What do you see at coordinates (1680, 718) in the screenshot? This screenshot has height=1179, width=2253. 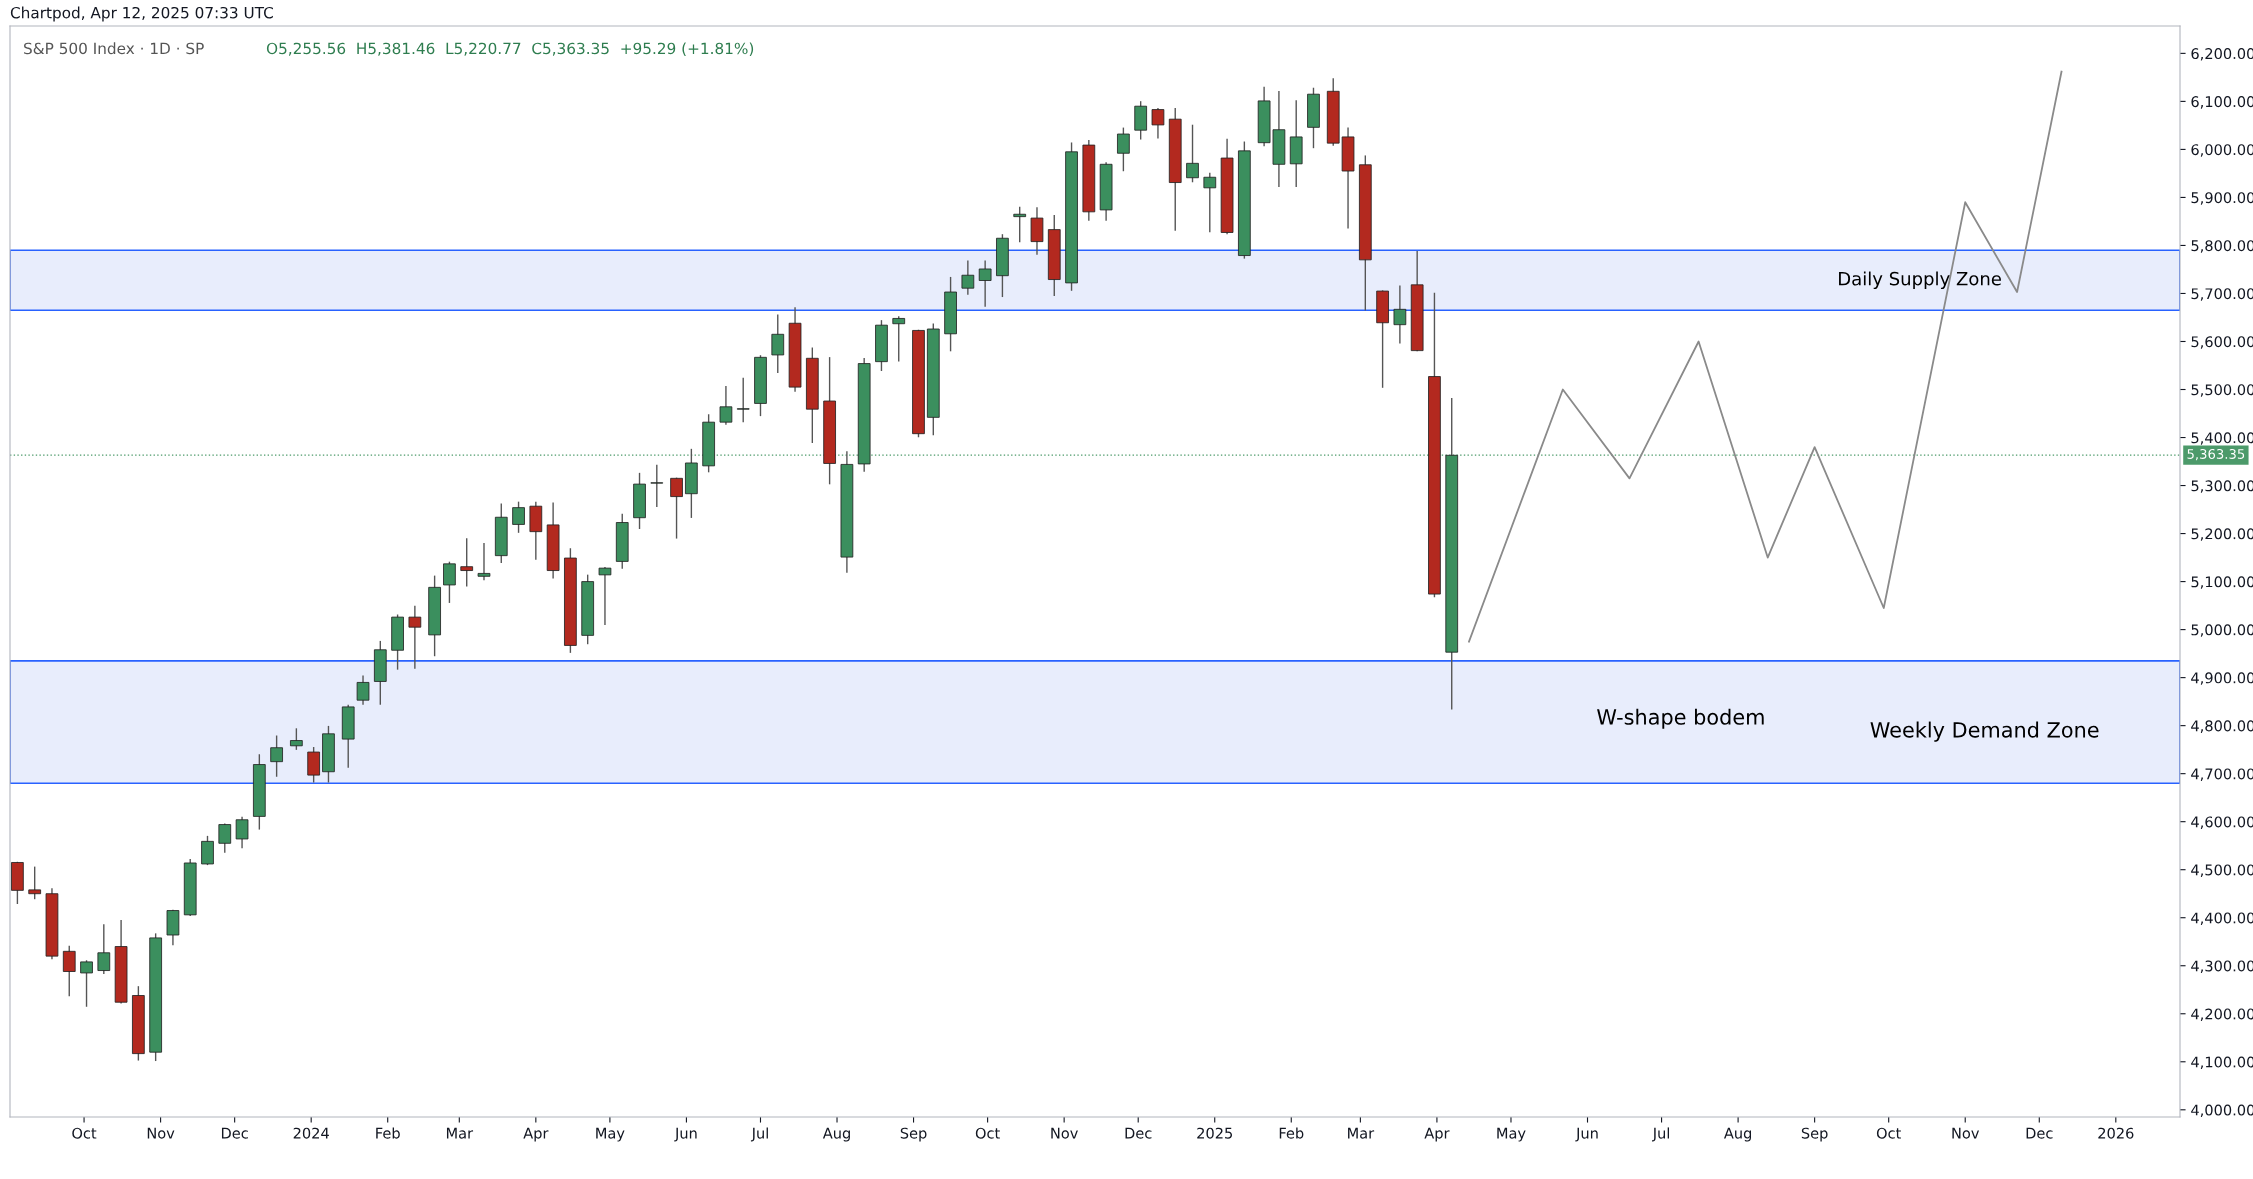 I see `annotation: W-shape bodem` at bounding box center [1680, 718].